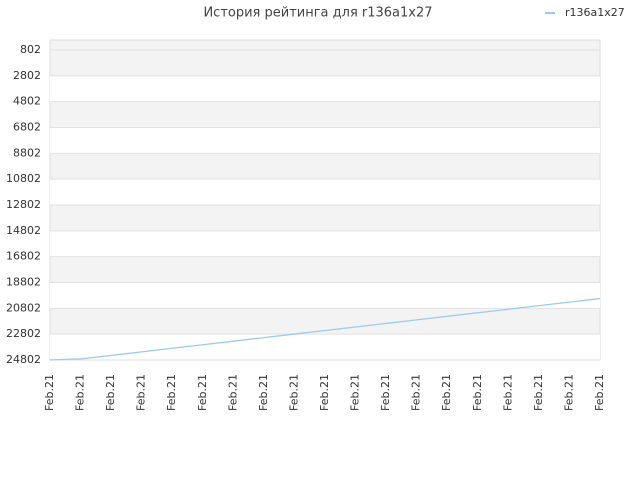 This screenshot has width=640, height=480. What do you see at coordinates (27, 101) in the screenshot?
I see `y-tick-label: 4802` at bounding box center [27, 101].